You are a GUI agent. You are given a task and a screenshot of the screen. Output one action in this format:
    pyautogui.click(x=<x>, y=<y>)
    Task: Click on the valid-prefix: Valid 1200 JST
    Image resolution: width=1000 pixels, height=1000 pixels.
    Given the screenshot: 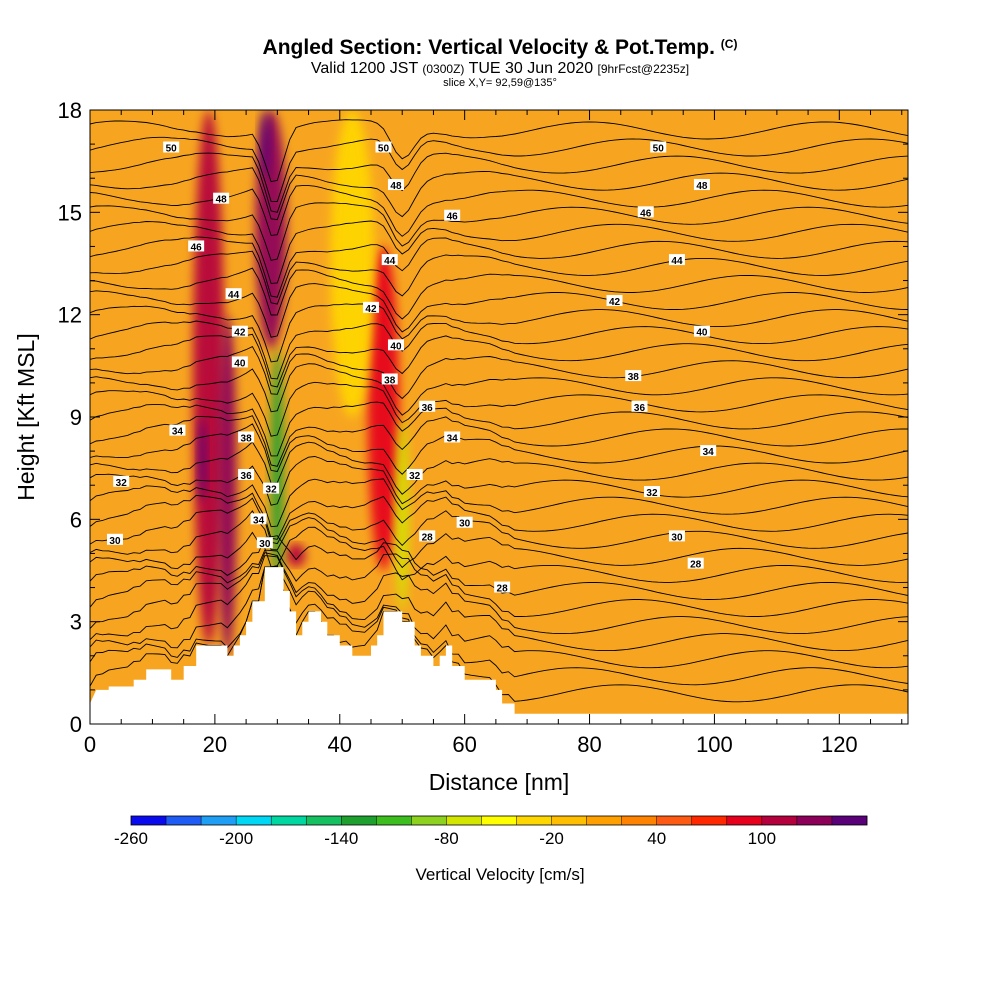 What is the action you would take?
    pyautogui.click(x=364, y=68)
    